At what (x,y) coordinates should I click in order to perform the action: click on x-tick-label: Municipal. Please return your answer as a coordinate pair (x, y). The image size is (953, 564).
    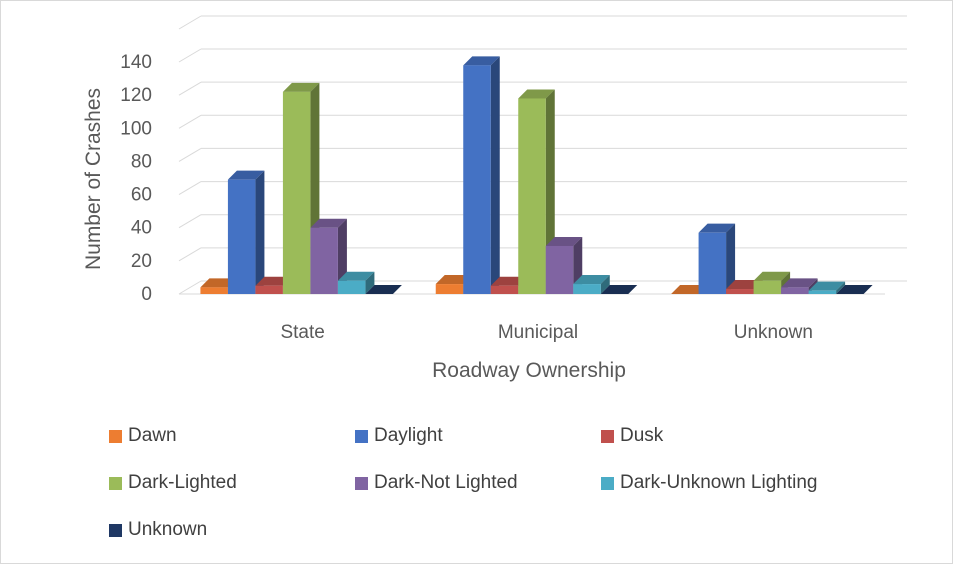
    Looking at the image, I should click on (538, 332).